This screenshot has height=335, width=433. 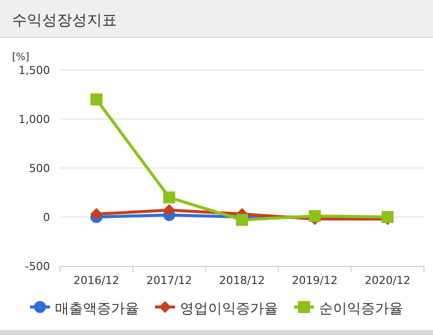 What do you see at coordinates (34, 119) in the screenshot?
I see `y-tick-label: 1,000` at bounding box center [34, 119].